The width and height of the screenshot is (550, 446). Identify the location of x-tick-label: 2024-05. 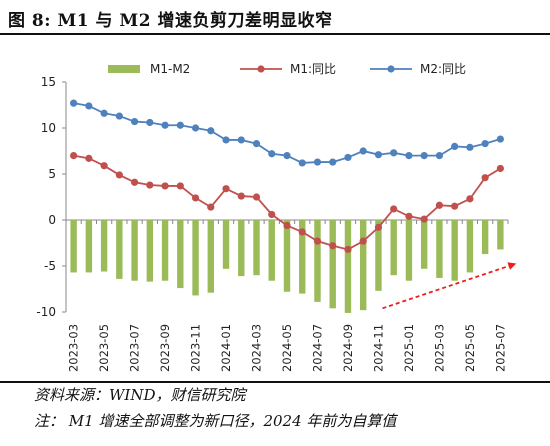
(287, 348).